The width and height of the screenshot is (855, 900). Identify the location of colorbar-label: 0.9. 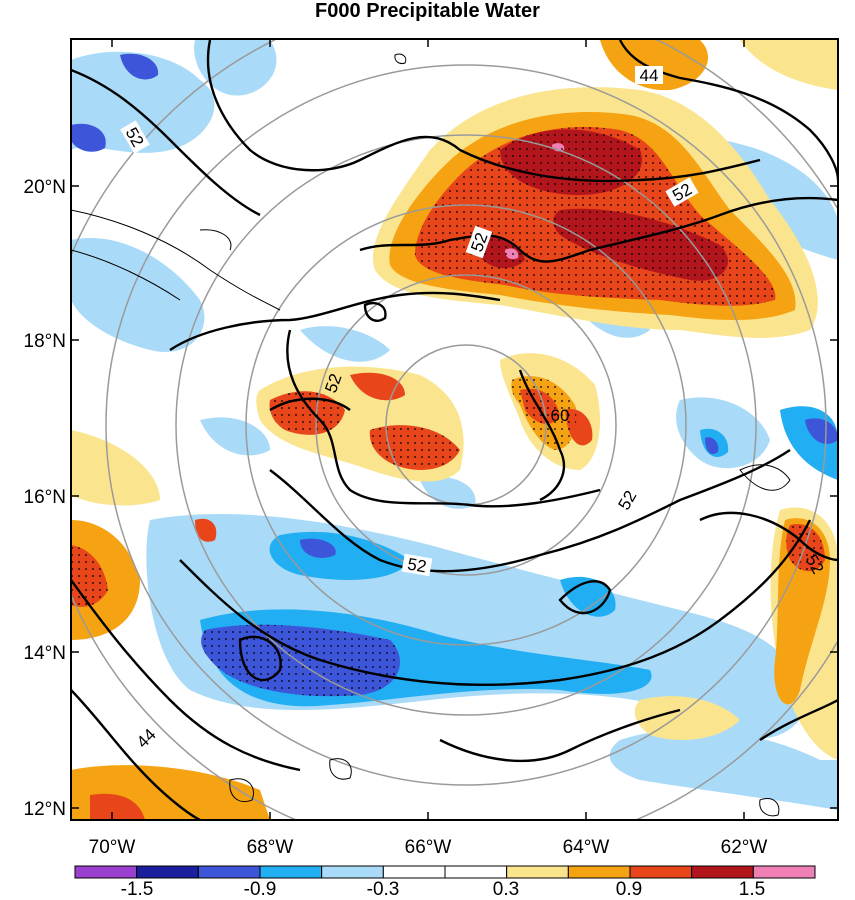
(629, 889).